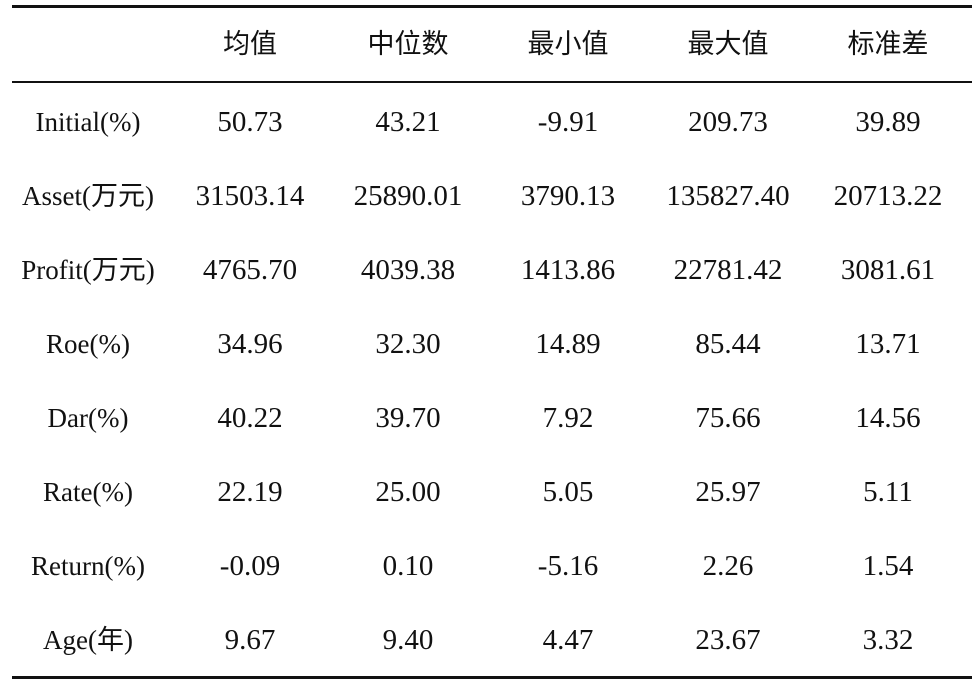 The width and height of the screenshot is (976, 688). I want to click on column-header: 中位数, so click(408, 44).